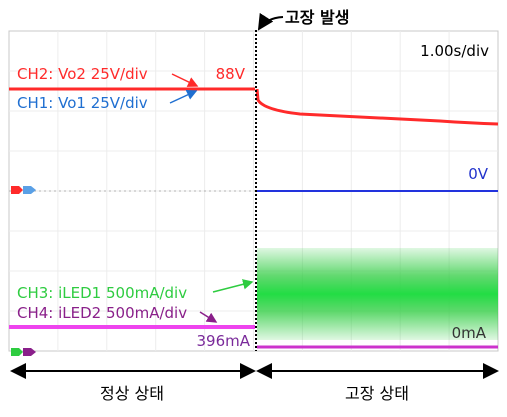  What do you see at coordinates (454, 51) in the screenshot?
I see `timebase-label: 1.00s/div` at bounding box center [454, 51].